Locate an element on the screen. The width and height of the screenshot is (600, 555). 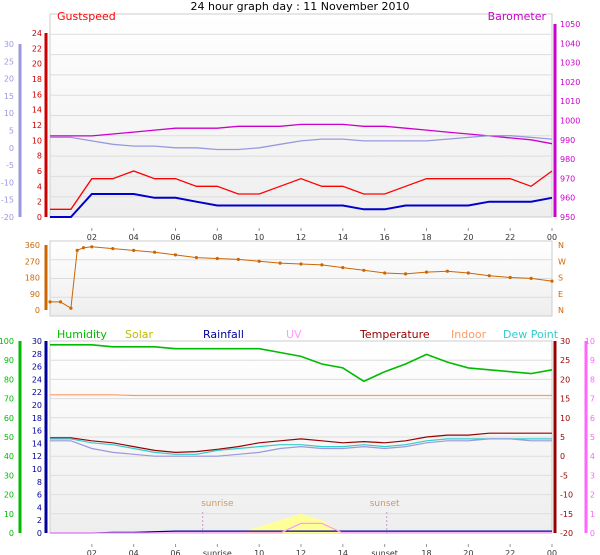
axis-tick-label: 1 is located at coordinates (592, 514).